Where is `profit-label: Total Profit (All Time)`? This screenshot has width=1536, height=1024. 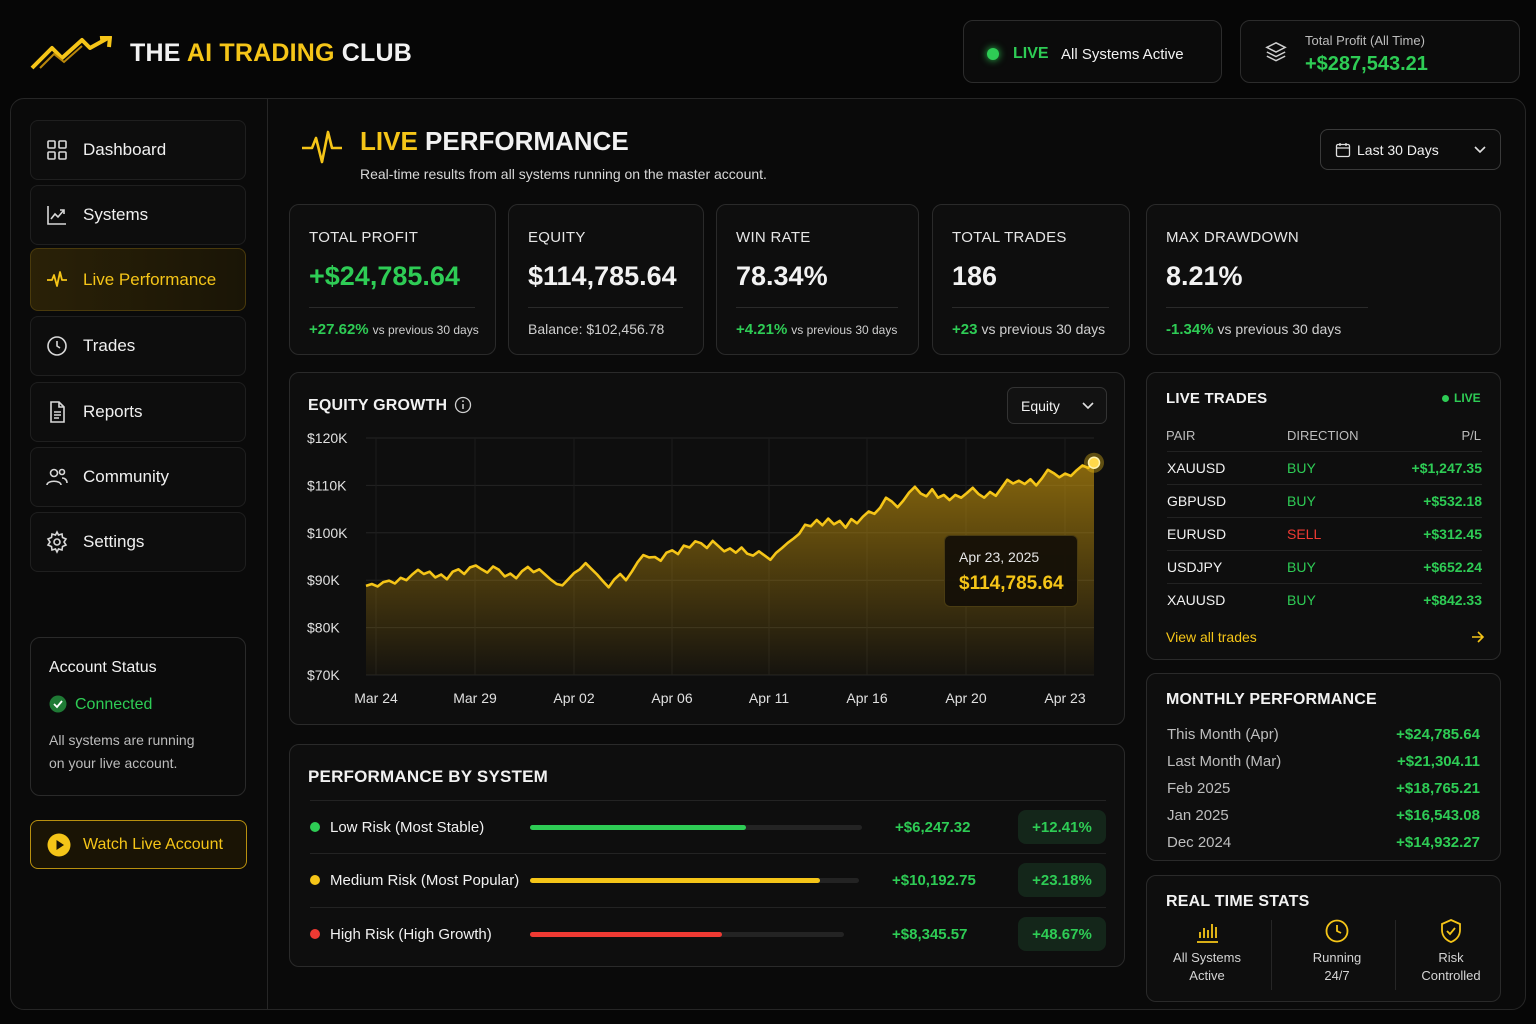
profit-label: Total Profit (All Time) is located at coordinates (1365, 40).